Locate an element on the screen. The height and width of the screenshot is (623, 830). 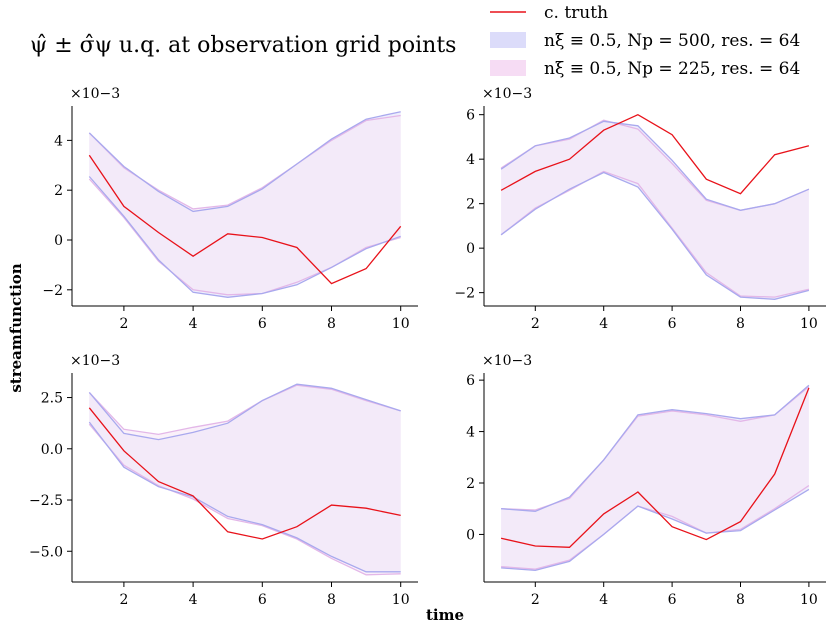
series-np225-upper-line is located at coordinates (244, 410).